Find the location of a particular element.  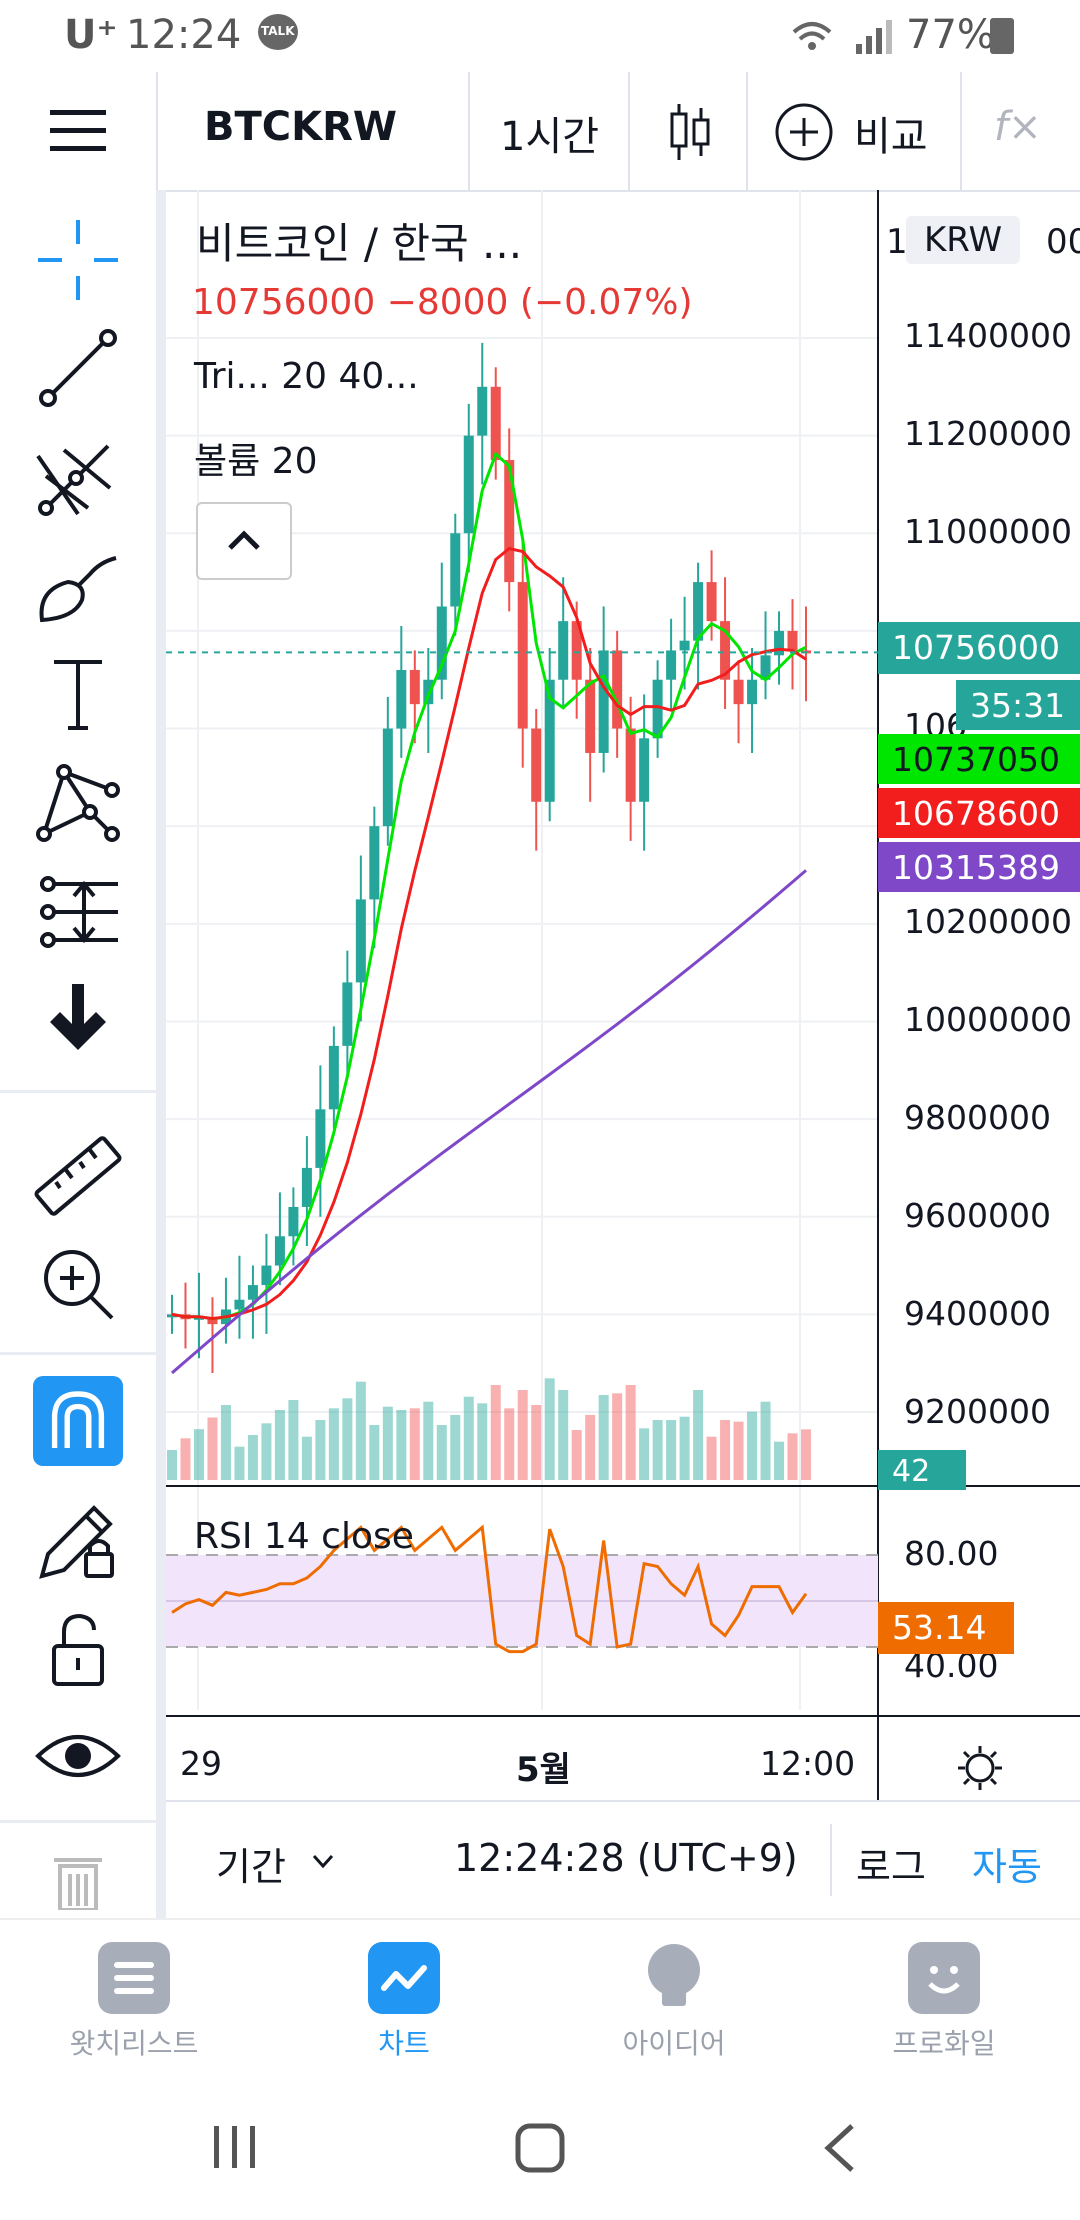

chart-line-icon is located at coordinates (404, 1978).